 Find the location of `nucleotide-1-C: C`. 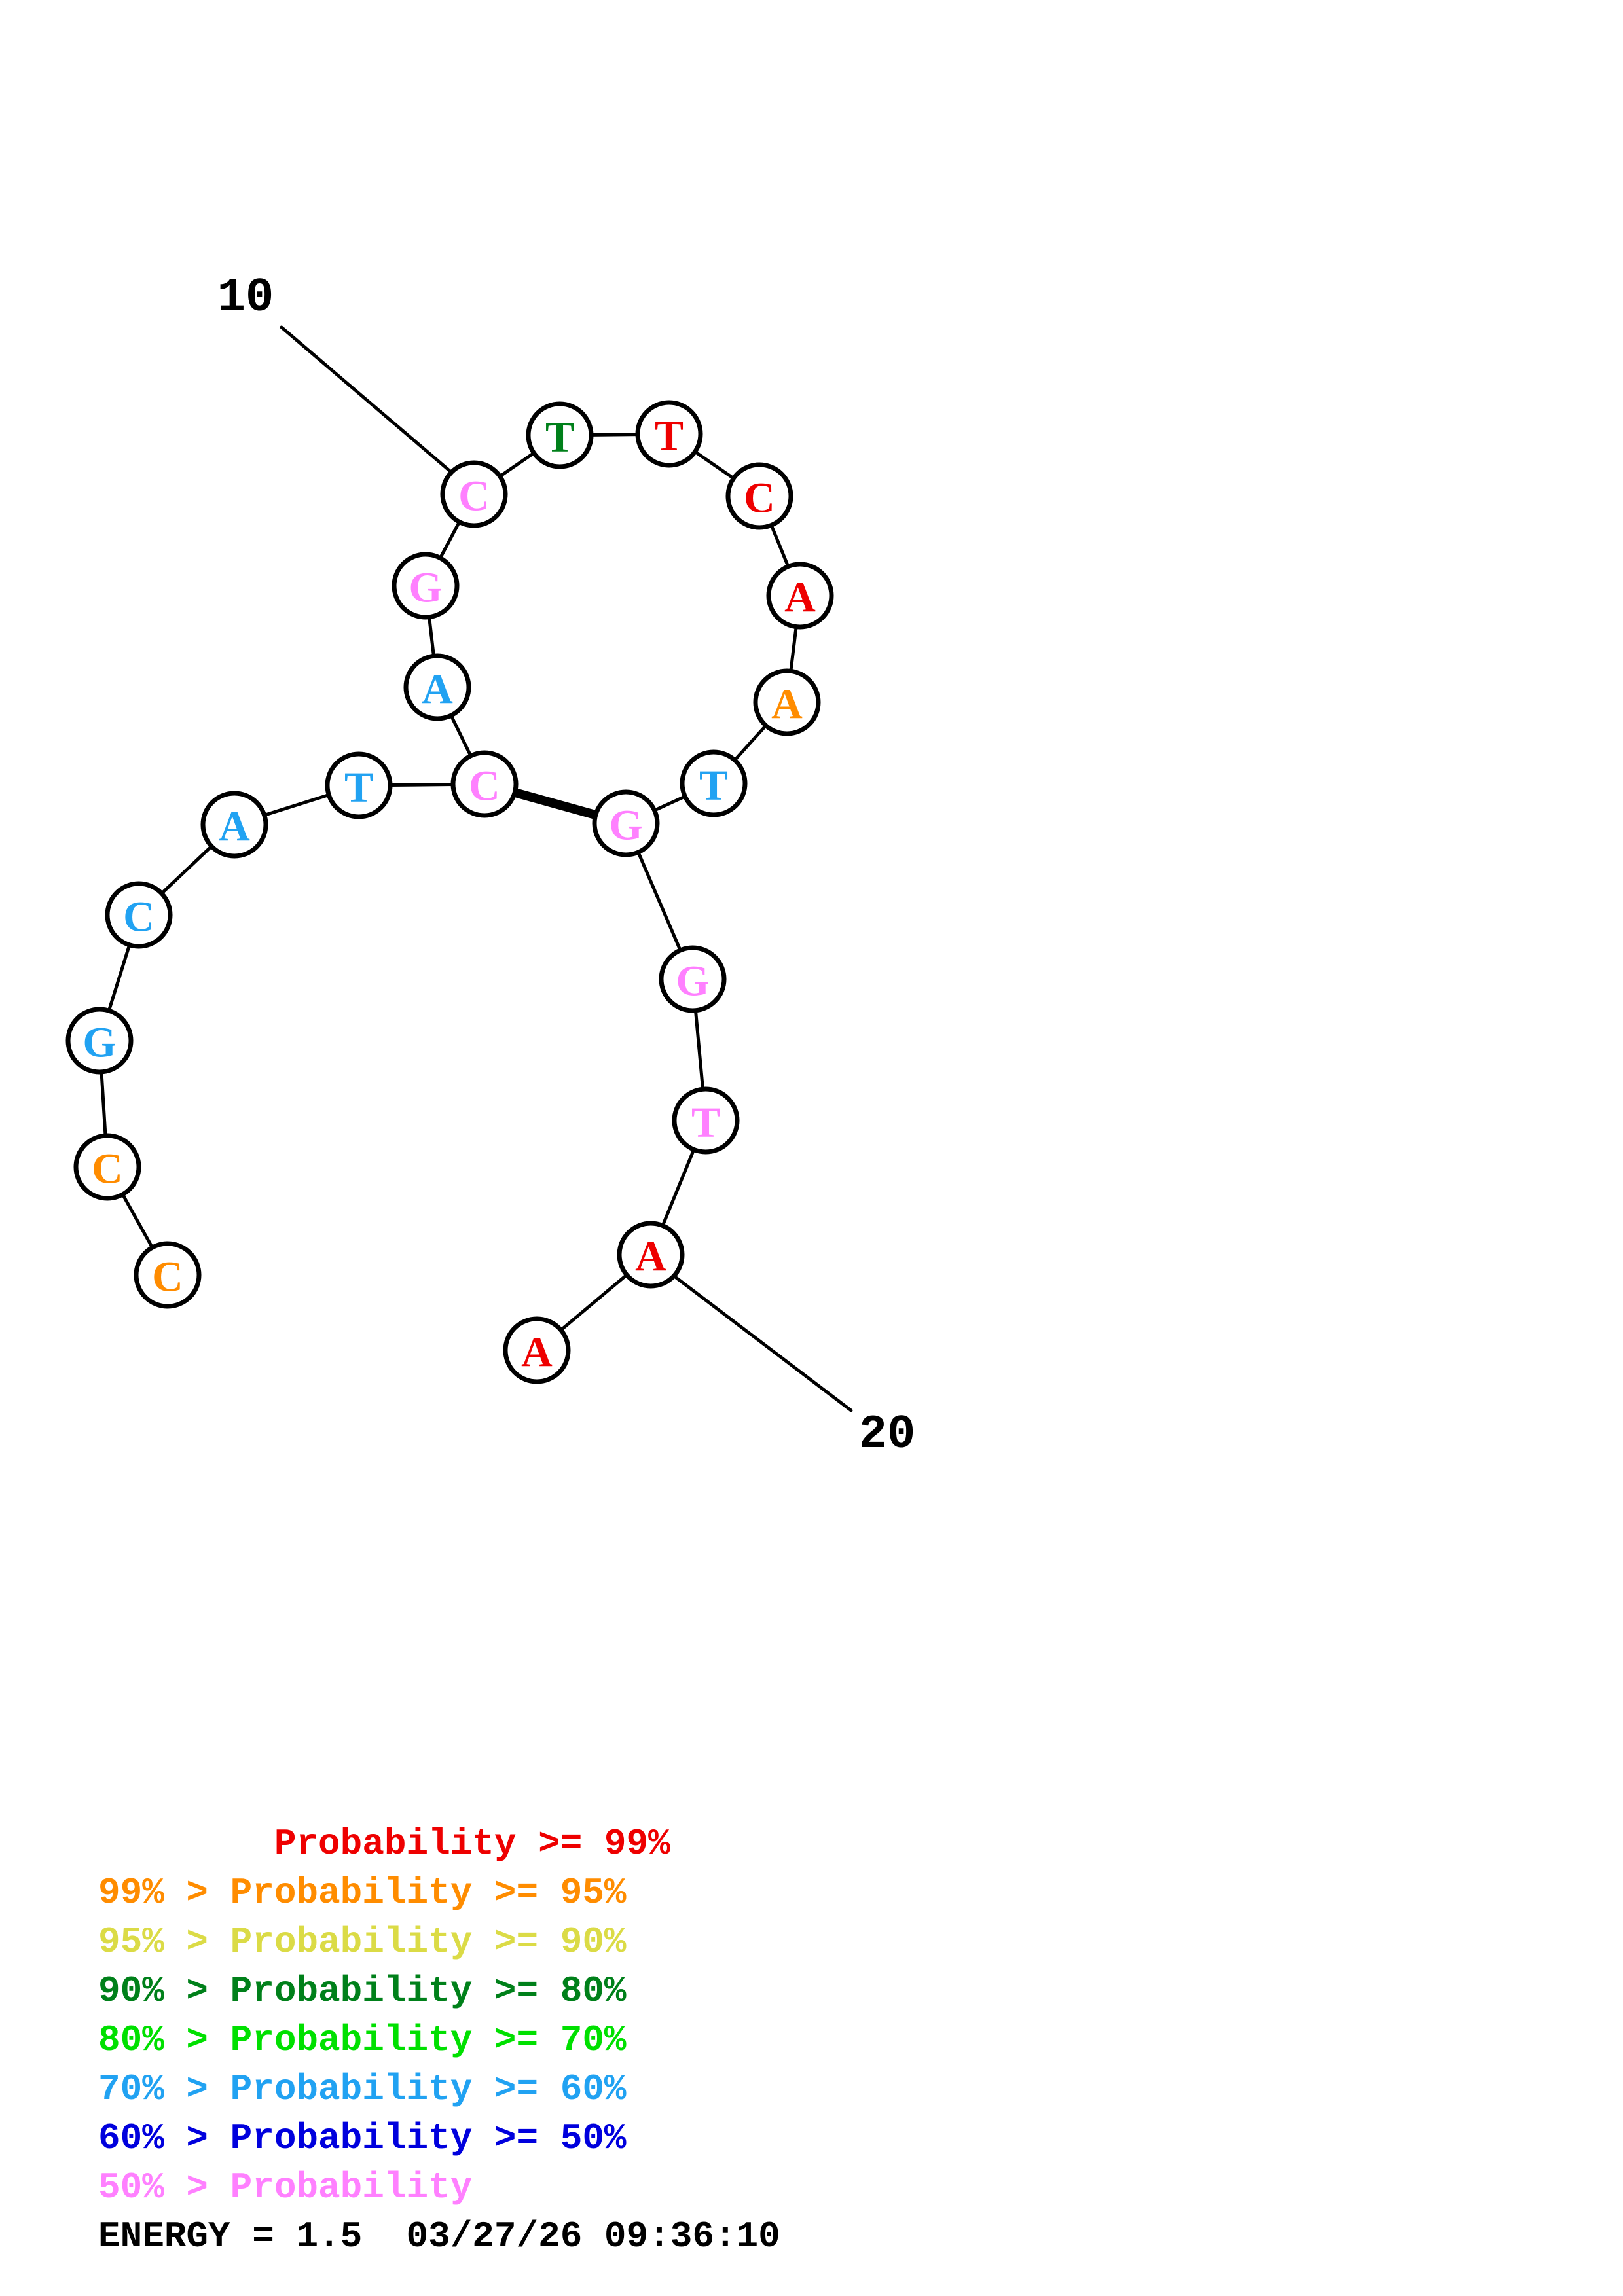

nucleotide-1-C: C is located at coordinates (168, 1275).